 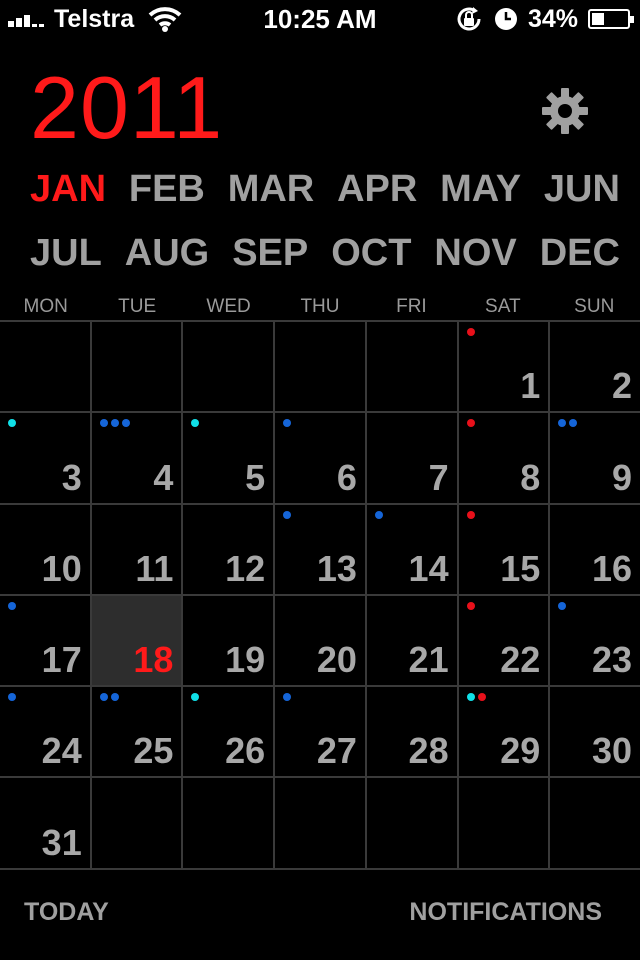 I want to click on calendar-day-cell: 20, so click(x=321, y=640).